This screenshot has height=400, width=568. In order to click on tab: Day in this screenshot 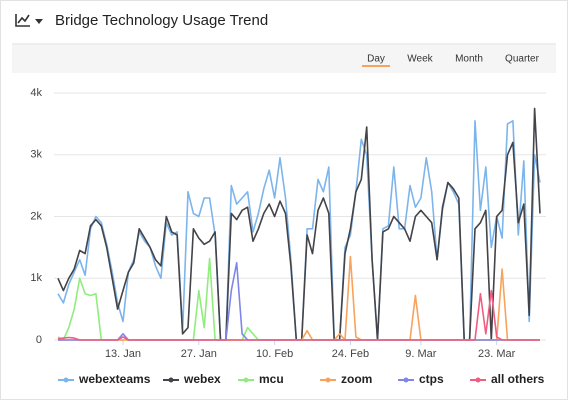, I will do `click(376, 59)`.